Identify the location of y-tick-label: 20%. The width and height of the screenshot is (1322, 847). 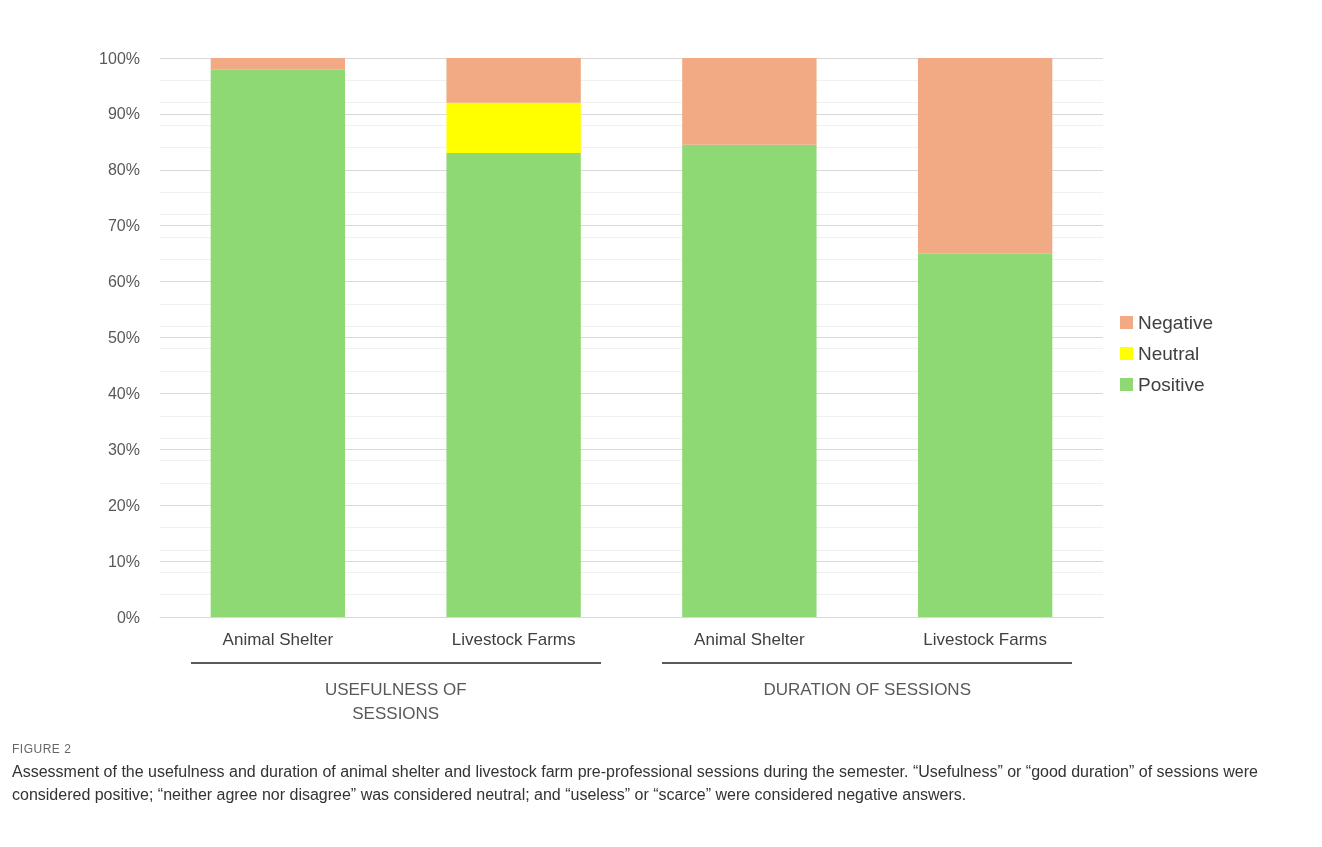
(123, 505).